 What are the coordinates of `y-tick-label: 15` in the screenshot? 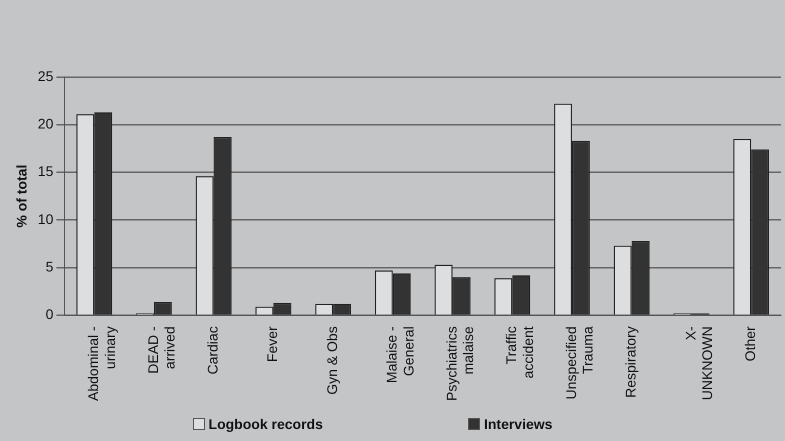 It's located at (46, 171).